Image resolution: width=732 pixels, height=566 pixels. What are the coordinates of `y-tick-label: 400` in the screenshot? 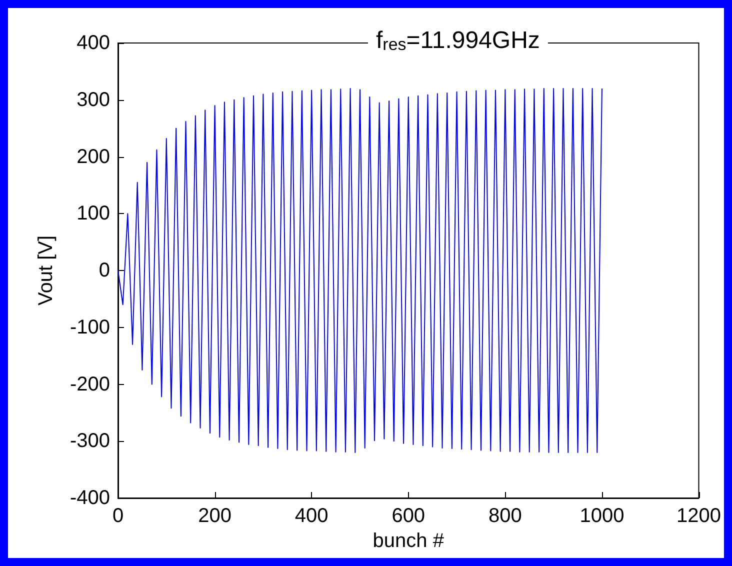 It's located at (93, 43).